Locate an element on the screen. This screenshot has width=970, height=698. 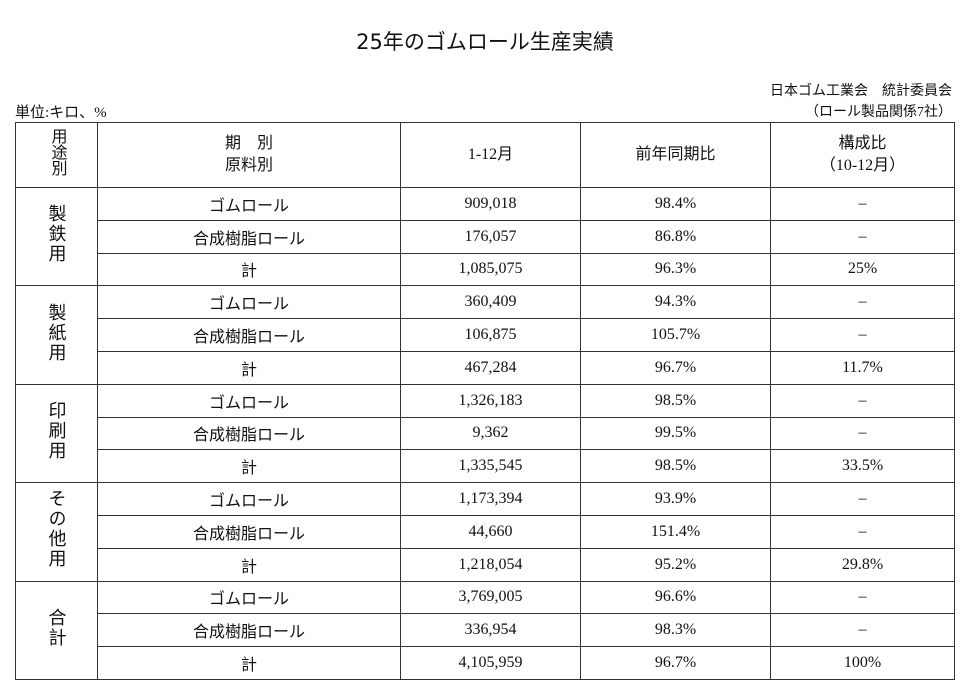
header-text: 前年同期比 is located at coordinates (675, 154).